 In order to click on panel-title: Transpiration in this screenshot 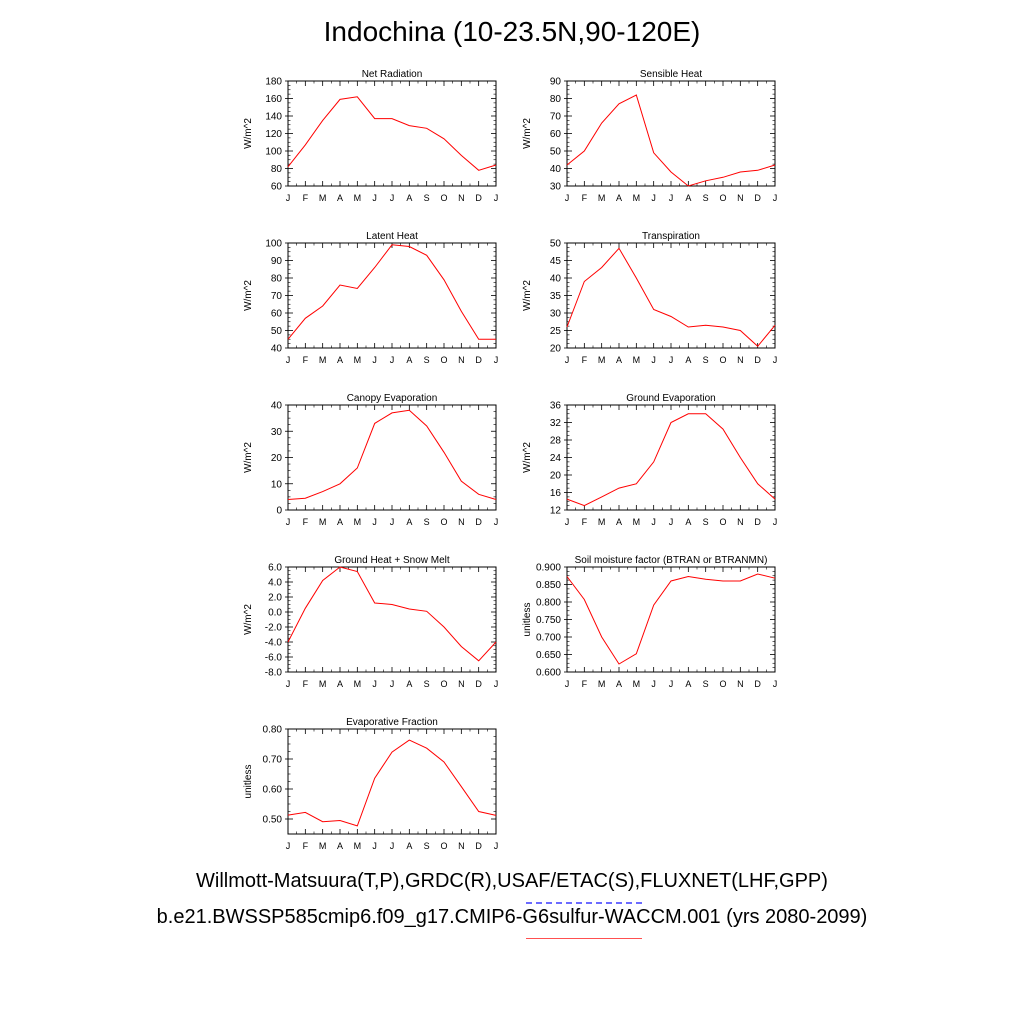, I will do `click(671, 236)`.